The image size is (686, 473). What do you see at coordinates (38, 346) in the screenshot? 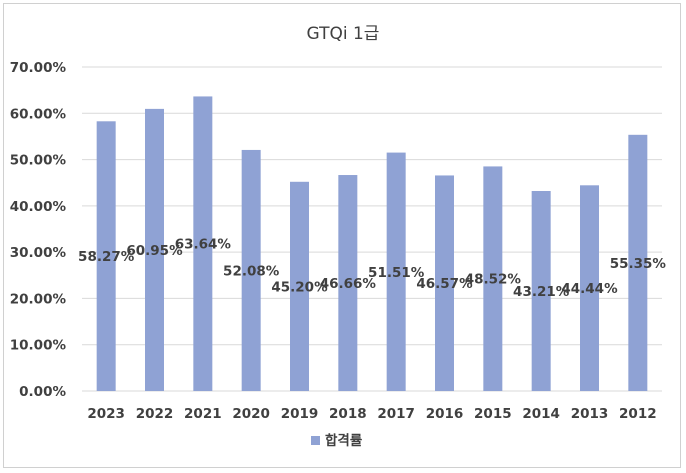
I see `y-tick-label: 10.00%` at bounding box center [38, 346].